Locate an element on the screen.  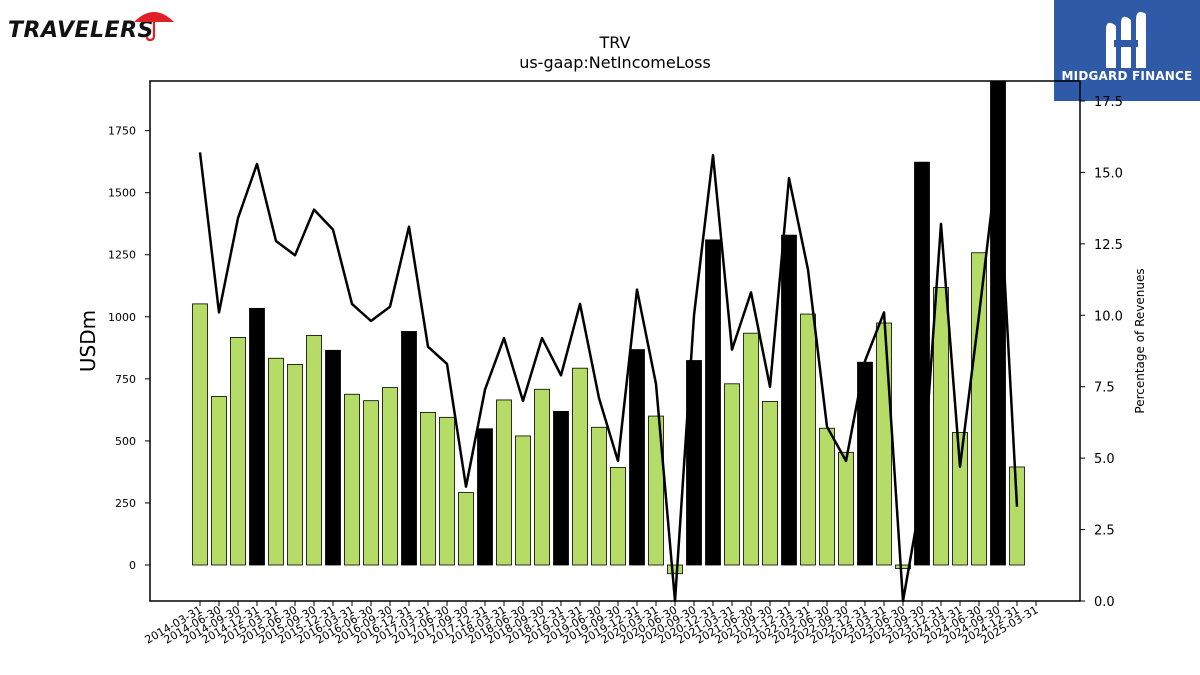
midgard-finance-logo: MIDGARD FINANCE is located at coordinates (1127, 50).